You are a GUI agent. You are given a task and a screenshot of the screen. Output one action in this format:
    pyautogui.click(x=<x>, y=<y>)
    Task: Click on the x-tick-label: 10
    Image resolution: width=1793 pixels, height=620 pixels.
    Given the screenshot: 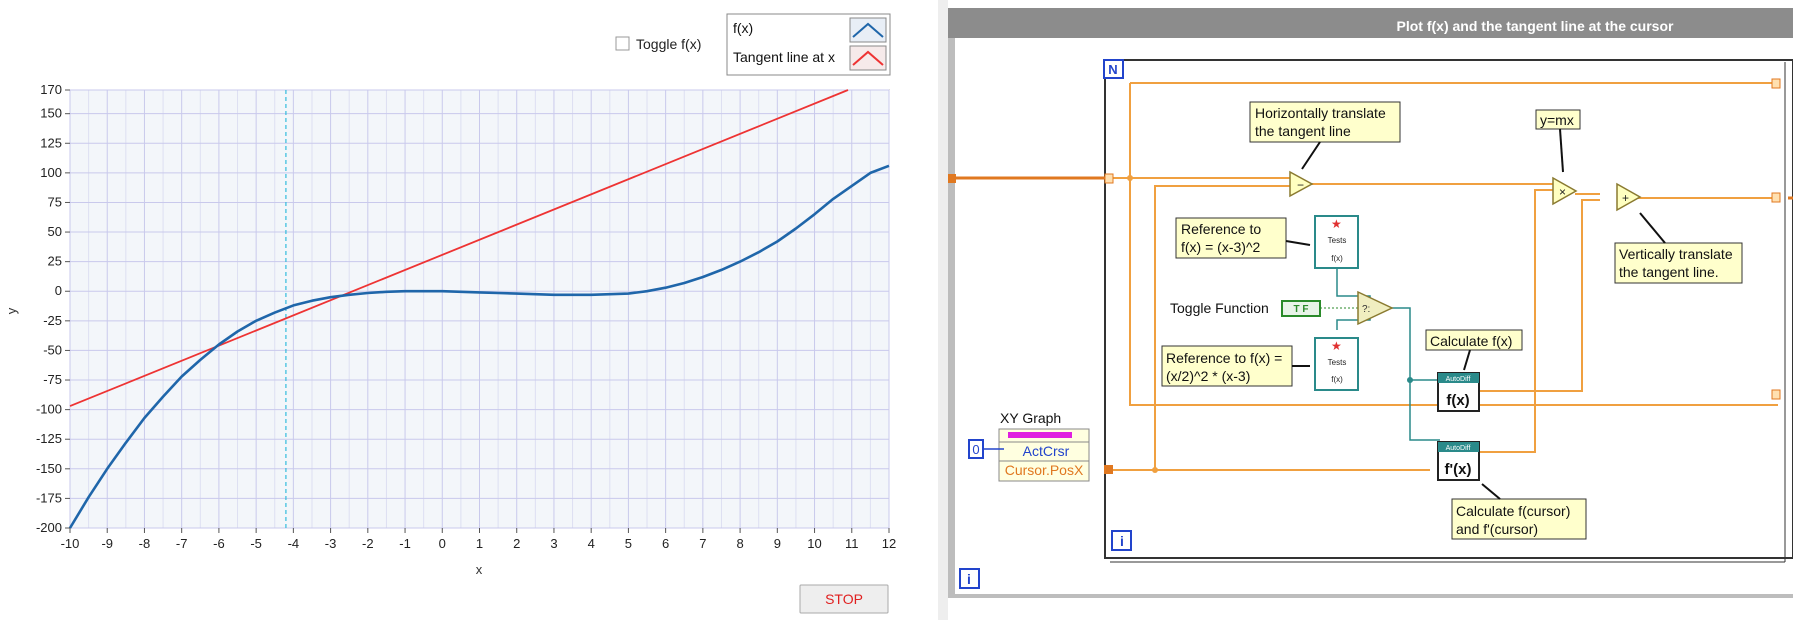 What is the action you would take?
    pyautogui.click(x=814, y=543)
    